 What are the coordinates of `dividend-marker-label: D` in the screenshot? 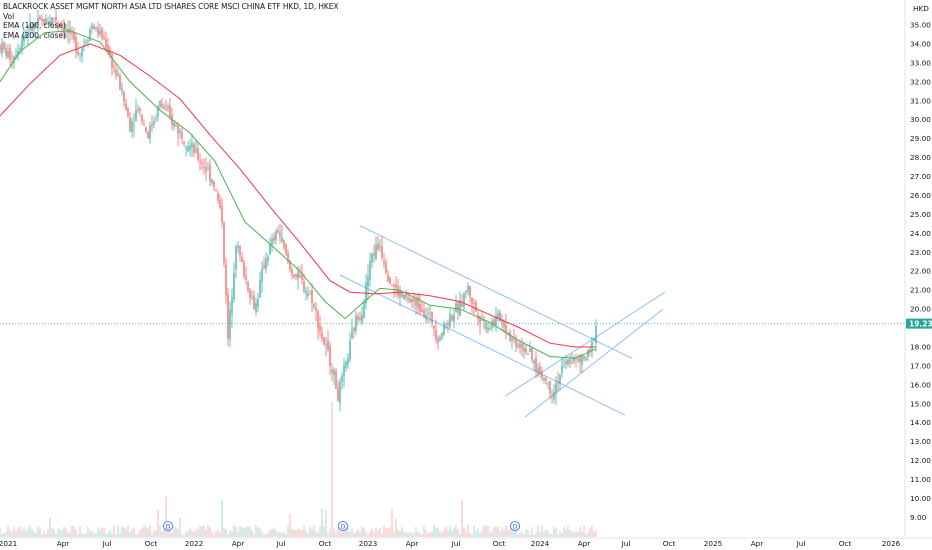 It's located at (343, 527).